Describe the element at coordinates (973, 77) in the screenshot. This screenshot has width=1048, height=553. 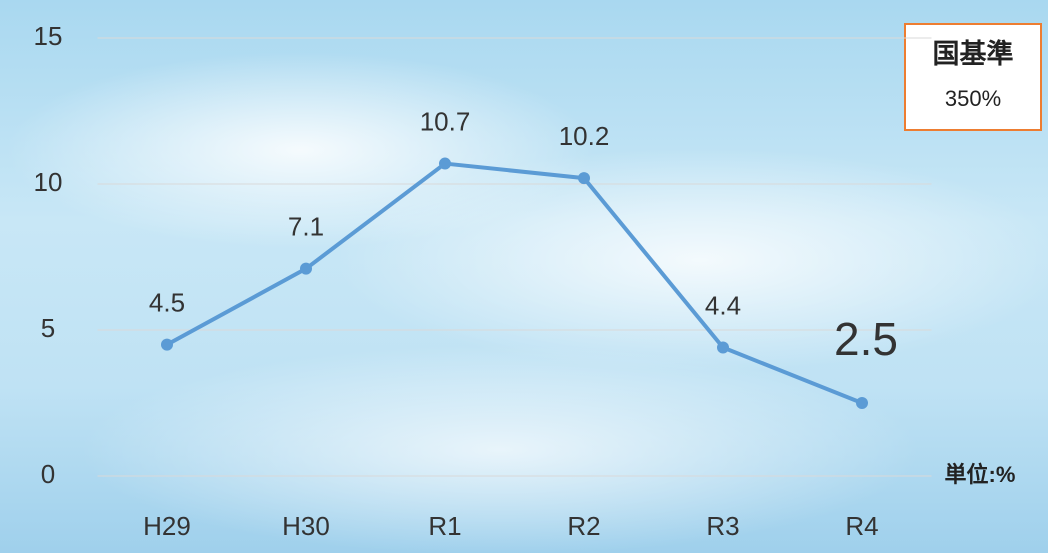
I see `annotation-box` at that location.